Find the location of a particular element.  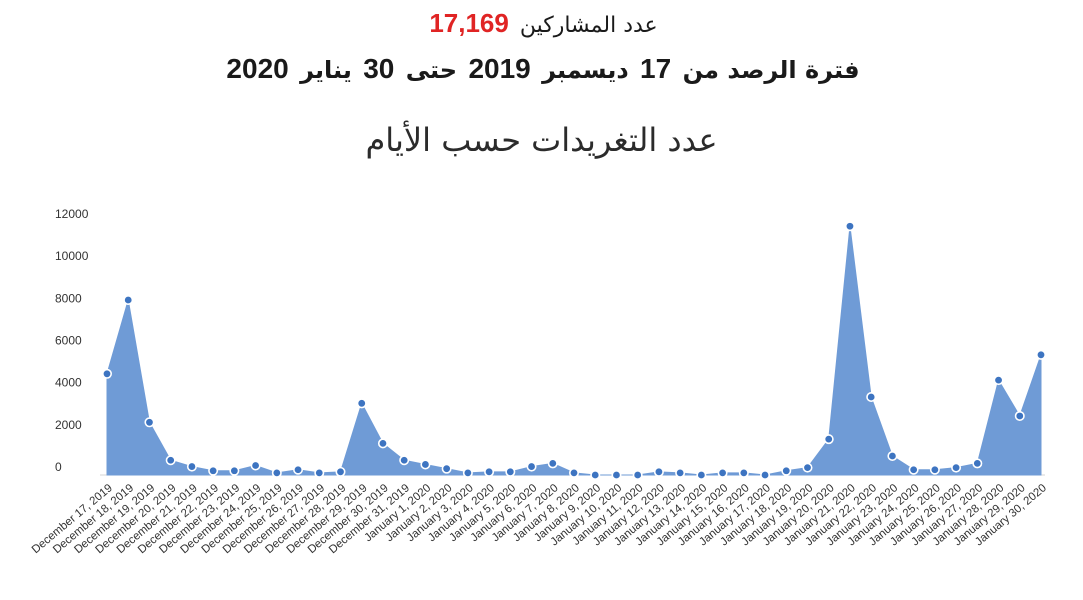

period-start-day: 17 is located at coordinates (656, 68).